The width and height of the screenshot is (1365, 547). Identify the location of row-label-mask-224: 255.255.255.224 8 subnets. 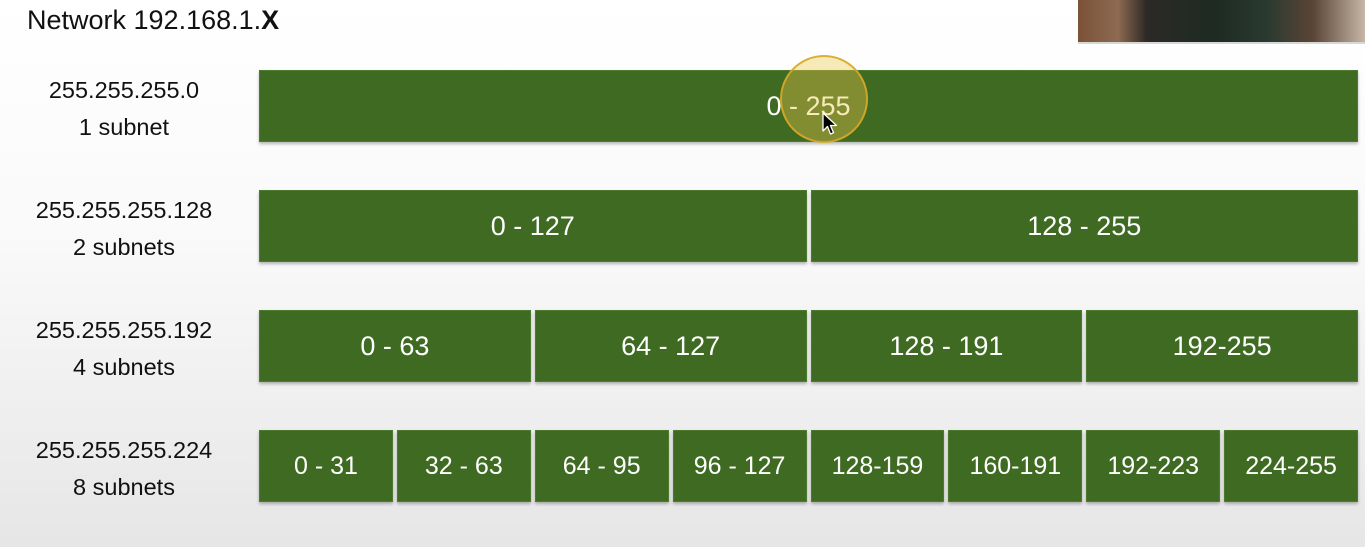
(124, 469).